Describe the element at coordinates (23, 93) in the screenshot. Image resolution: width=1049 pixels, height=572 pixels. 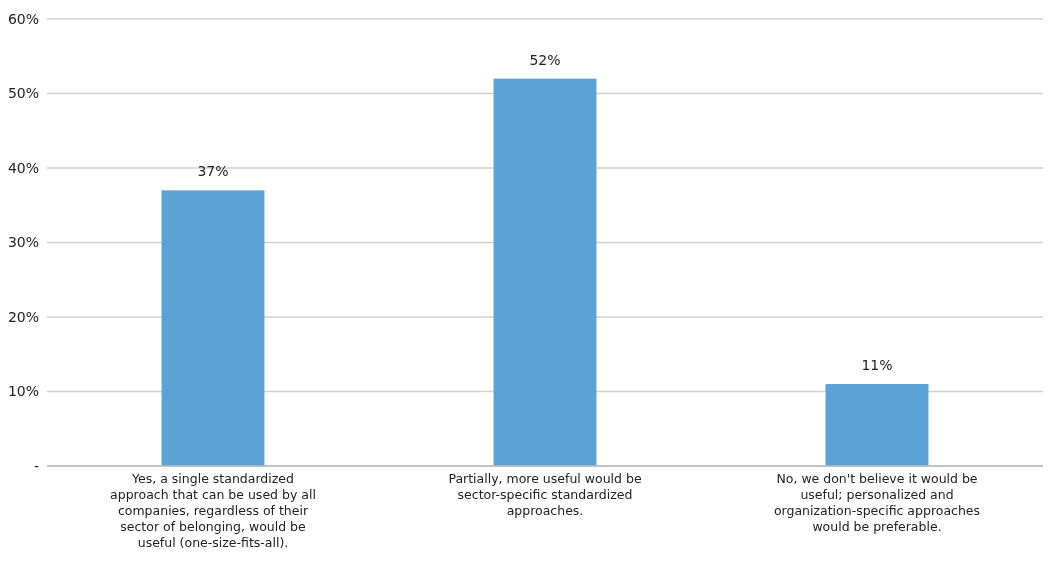
I see `y-tick-label: 50%` at that location.